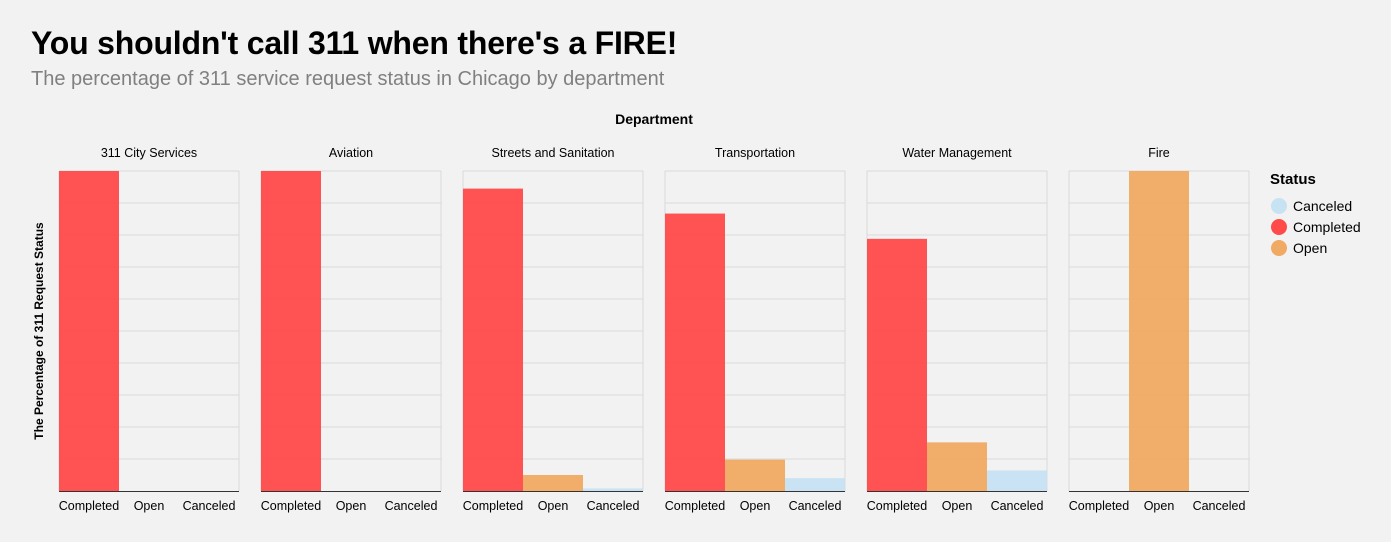 The width and height of the screenshot is (1391, 542). What do you see at coordinates (695, 352) in the screenshot?
I see `bar-transportation-completed` at bounding box center [695, 352].